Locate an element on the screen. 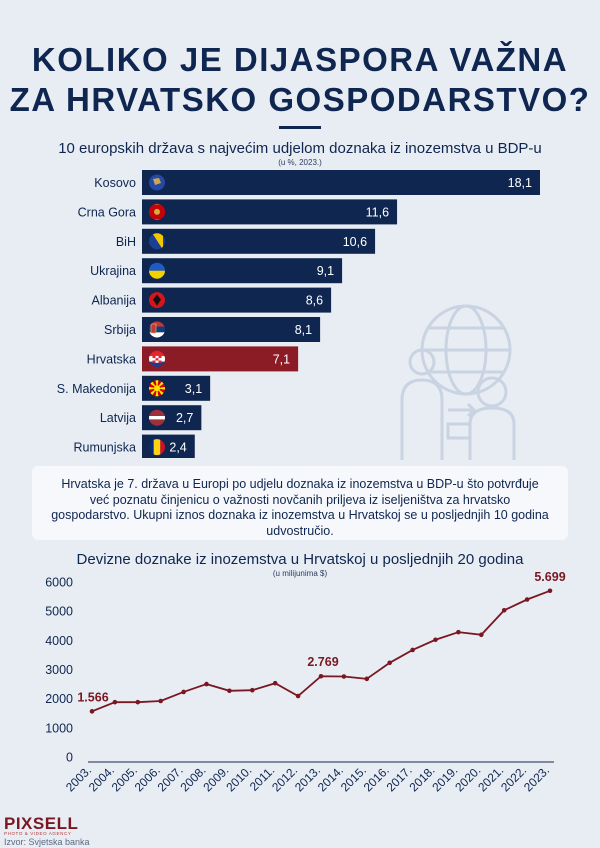 This screenshot has width=600, height=848. category-label: Latvija is located at coordinates (118, 418).